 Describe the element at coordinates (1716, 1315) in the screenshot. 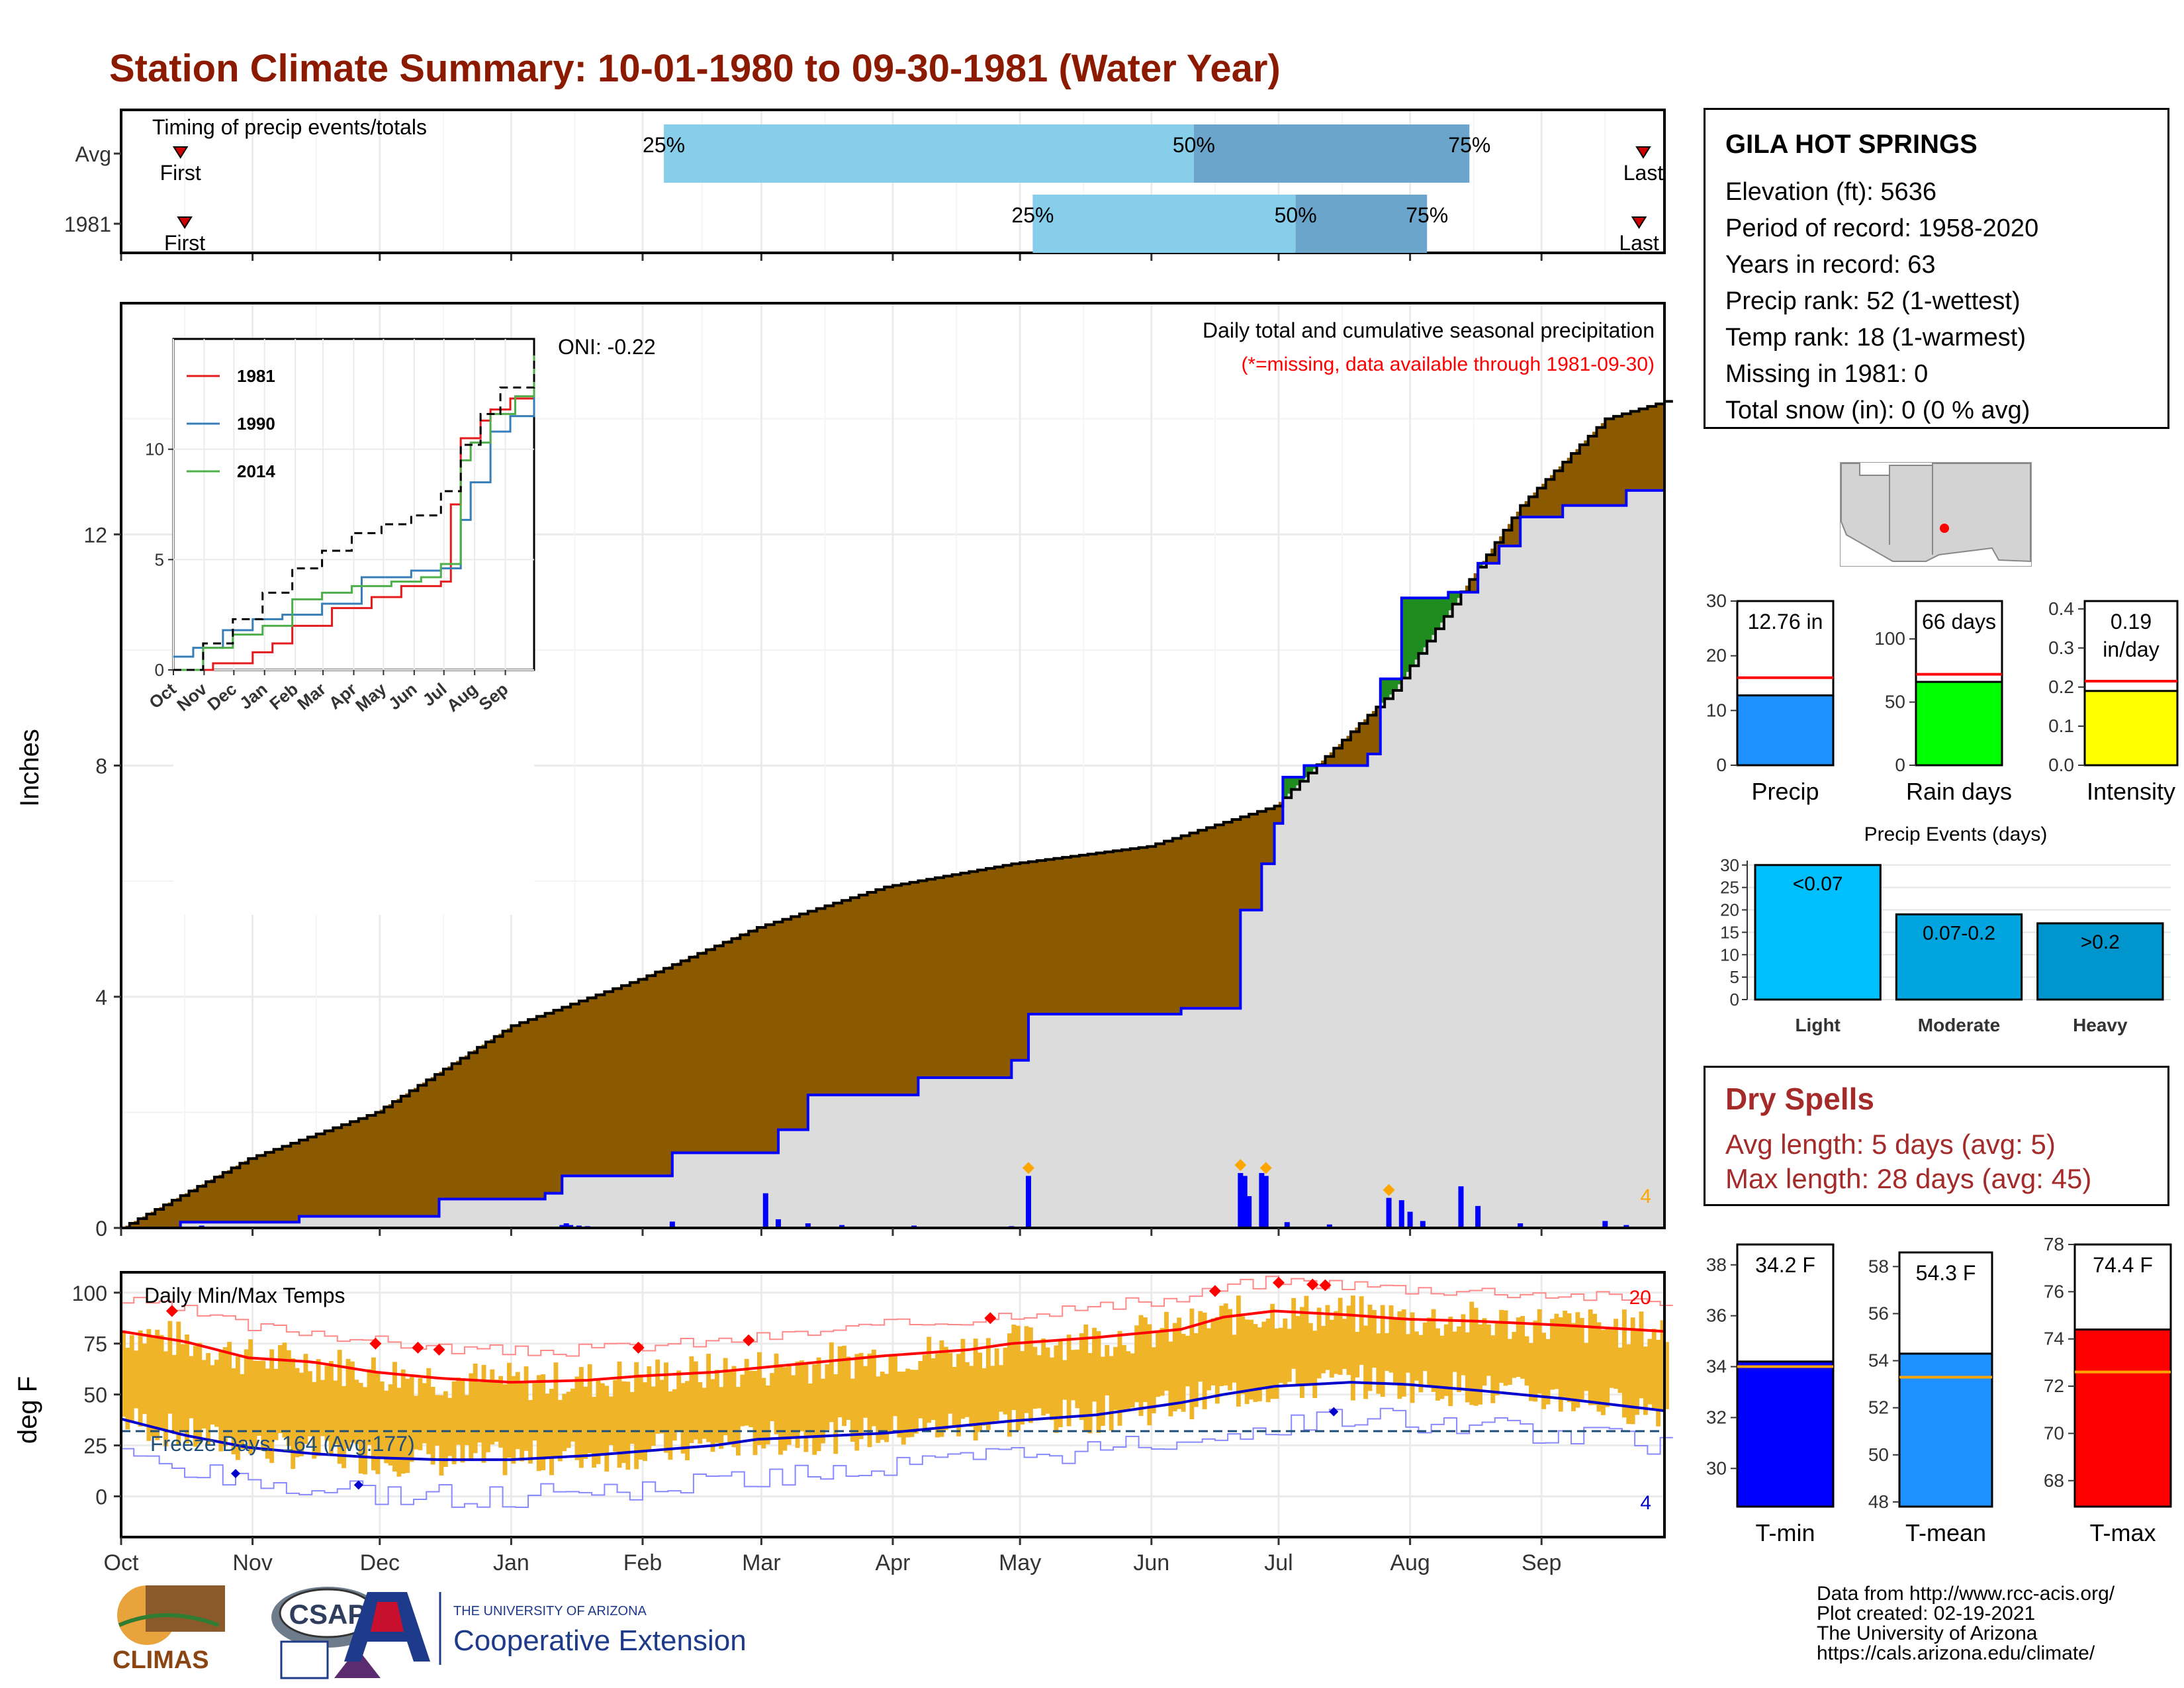

I see `y-tick-label: 36` at that location.